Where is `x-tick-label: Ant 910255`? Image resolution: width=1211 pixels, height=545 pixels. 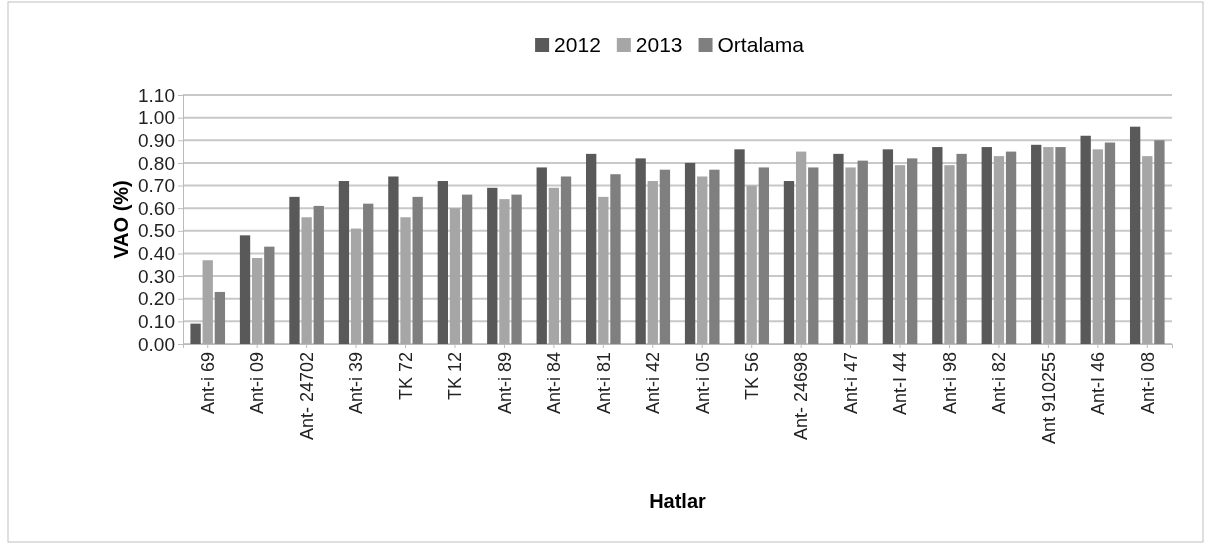 x-tick-label: Ant 910255 is located at coordinates (1048, 398).